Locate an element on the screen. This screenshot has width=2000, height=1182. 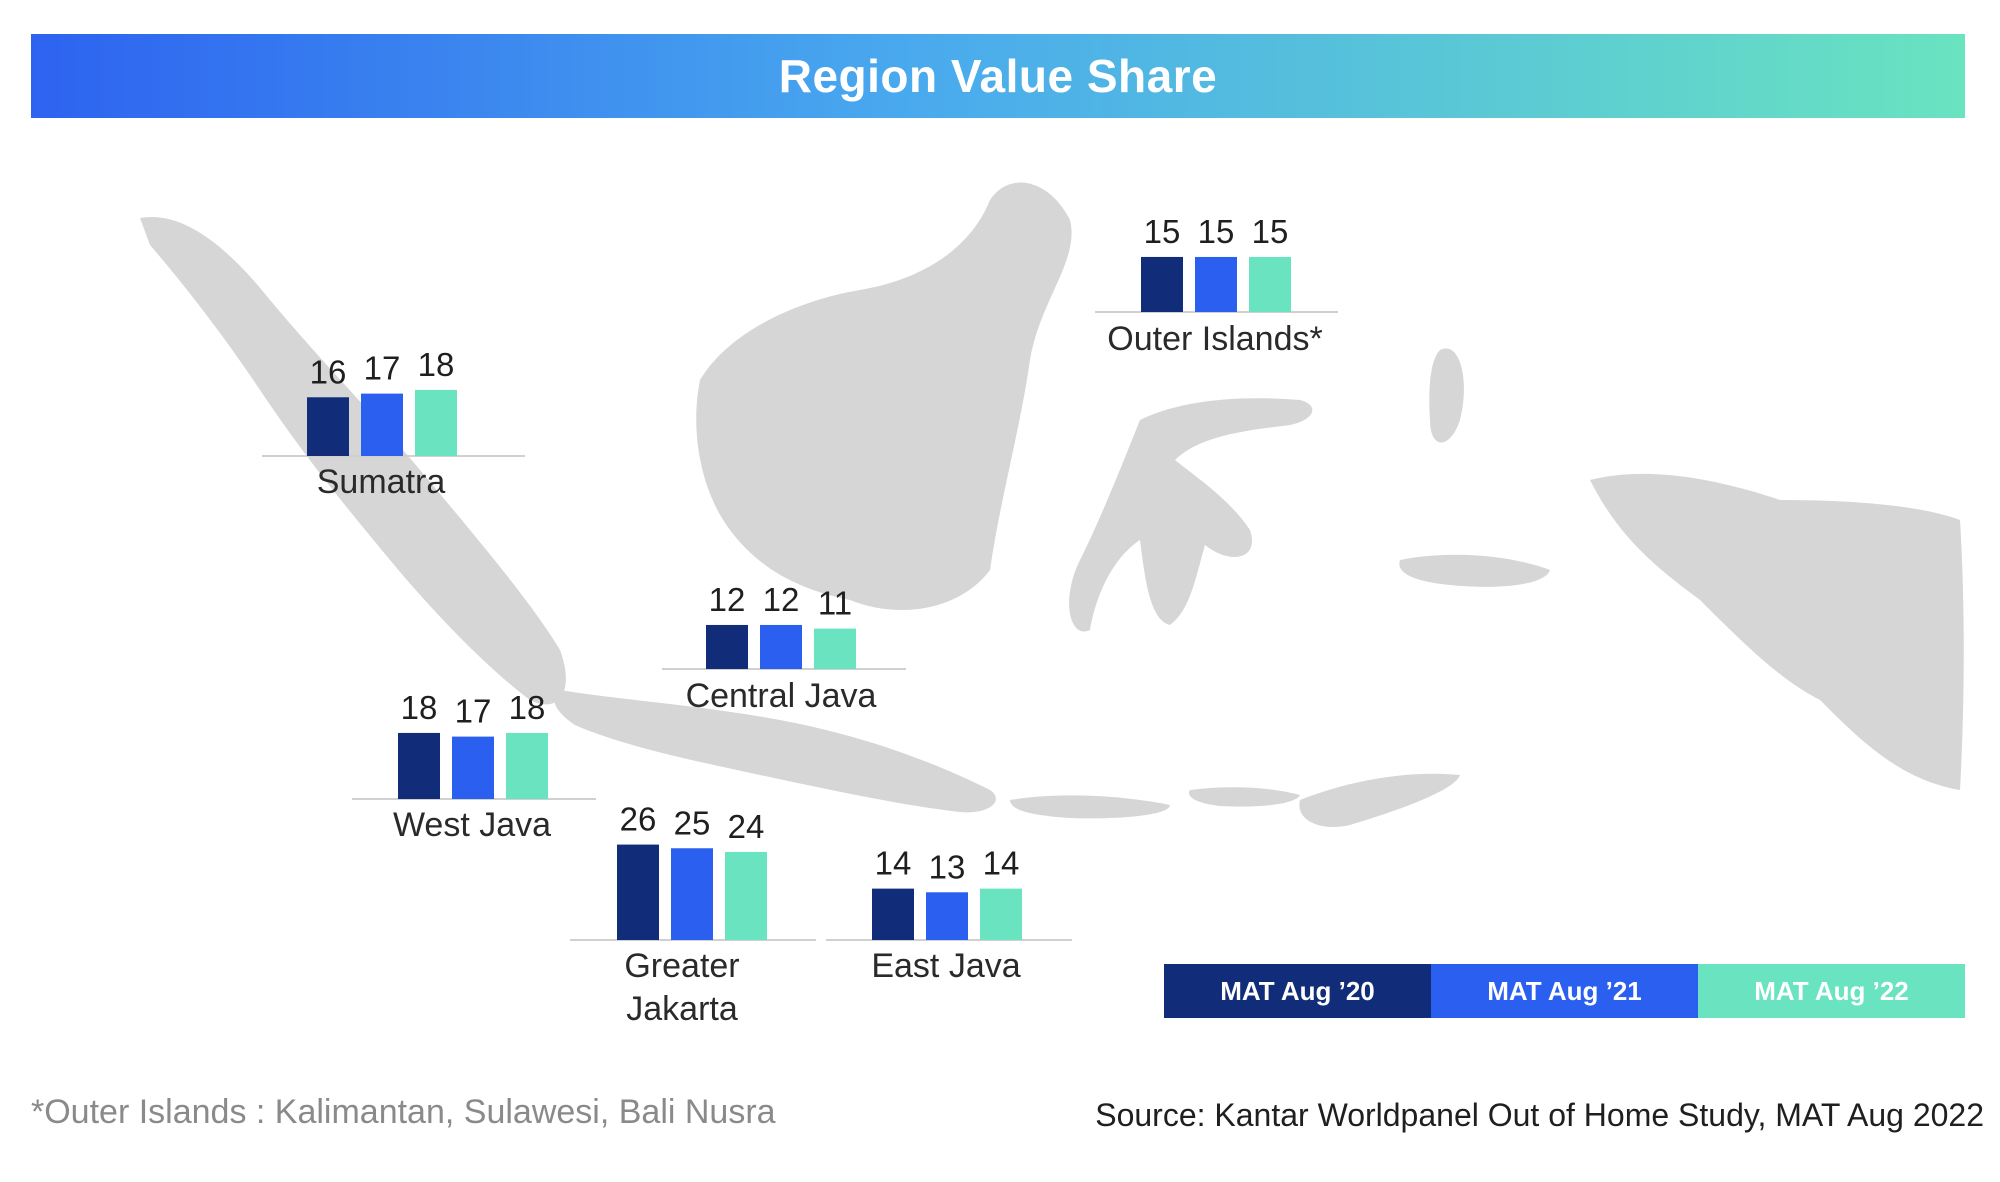
bar-value-label: 16 is located at coordinates (328, 371).